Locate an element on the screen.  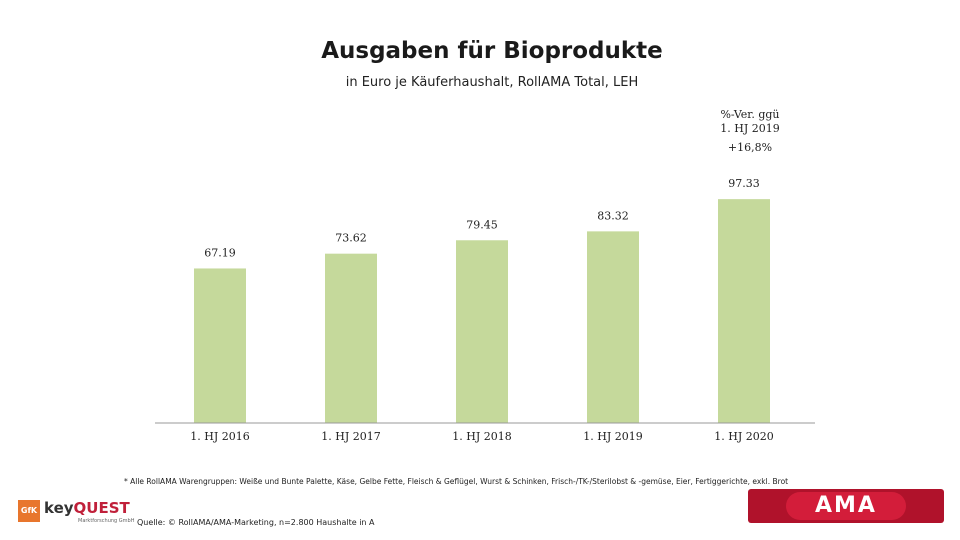
keyquest-subline: Marktforschung GmbH is located at coordinates (106, 521).